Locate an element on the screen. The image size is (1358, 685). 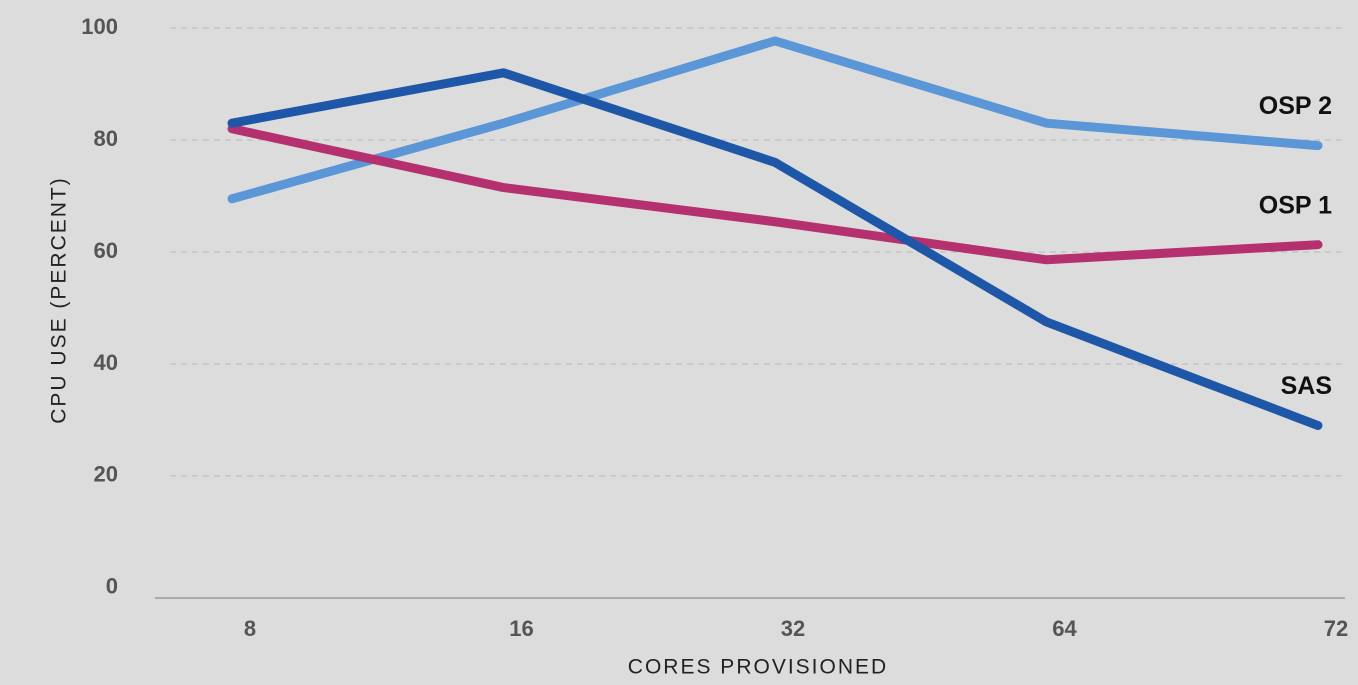
x-tick-label: 8 is located at coordinates (250, 628).